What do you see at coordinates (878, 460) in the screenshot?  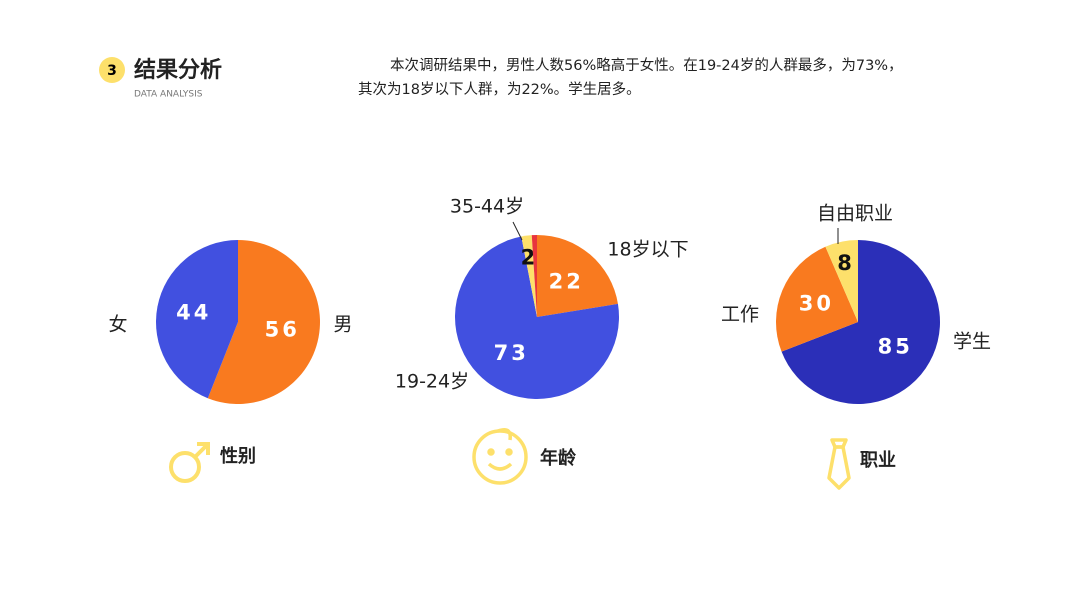 I see `chart-caption: 职业` at bounding box center [878, 460].